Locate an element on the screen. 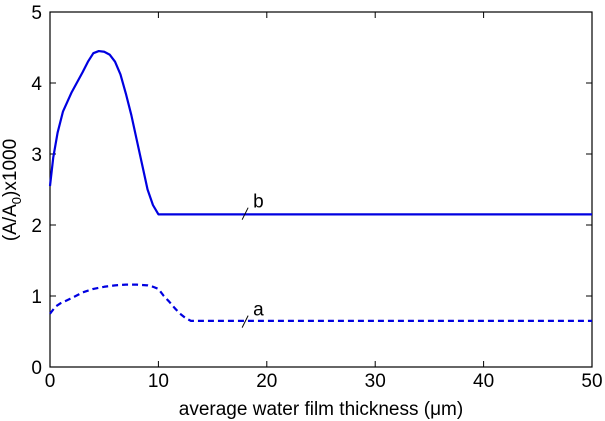  y-tick-label: 2 is located at coordinates (36, 226).